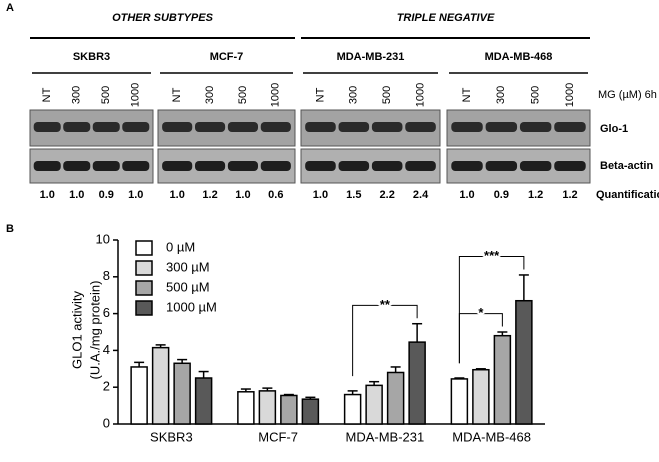 This screenshot has height=462, width=659. Describe the element at coordinates (278, 436) in the screenshot. I see `x-tick-label: MCF-7` at that location.